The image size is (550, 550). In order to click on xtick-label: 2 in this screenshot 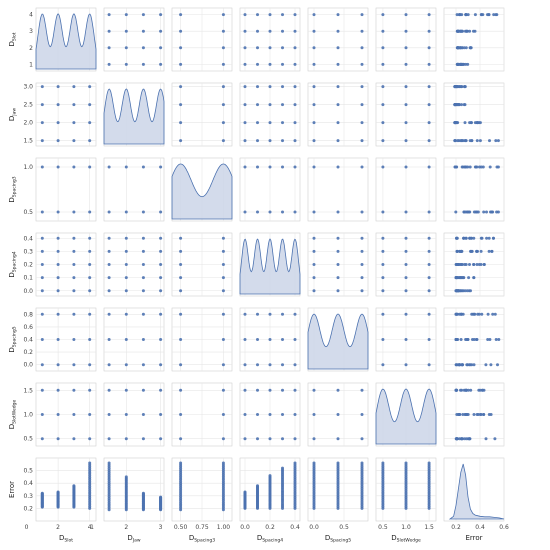, I will do `click(126, 527)`.